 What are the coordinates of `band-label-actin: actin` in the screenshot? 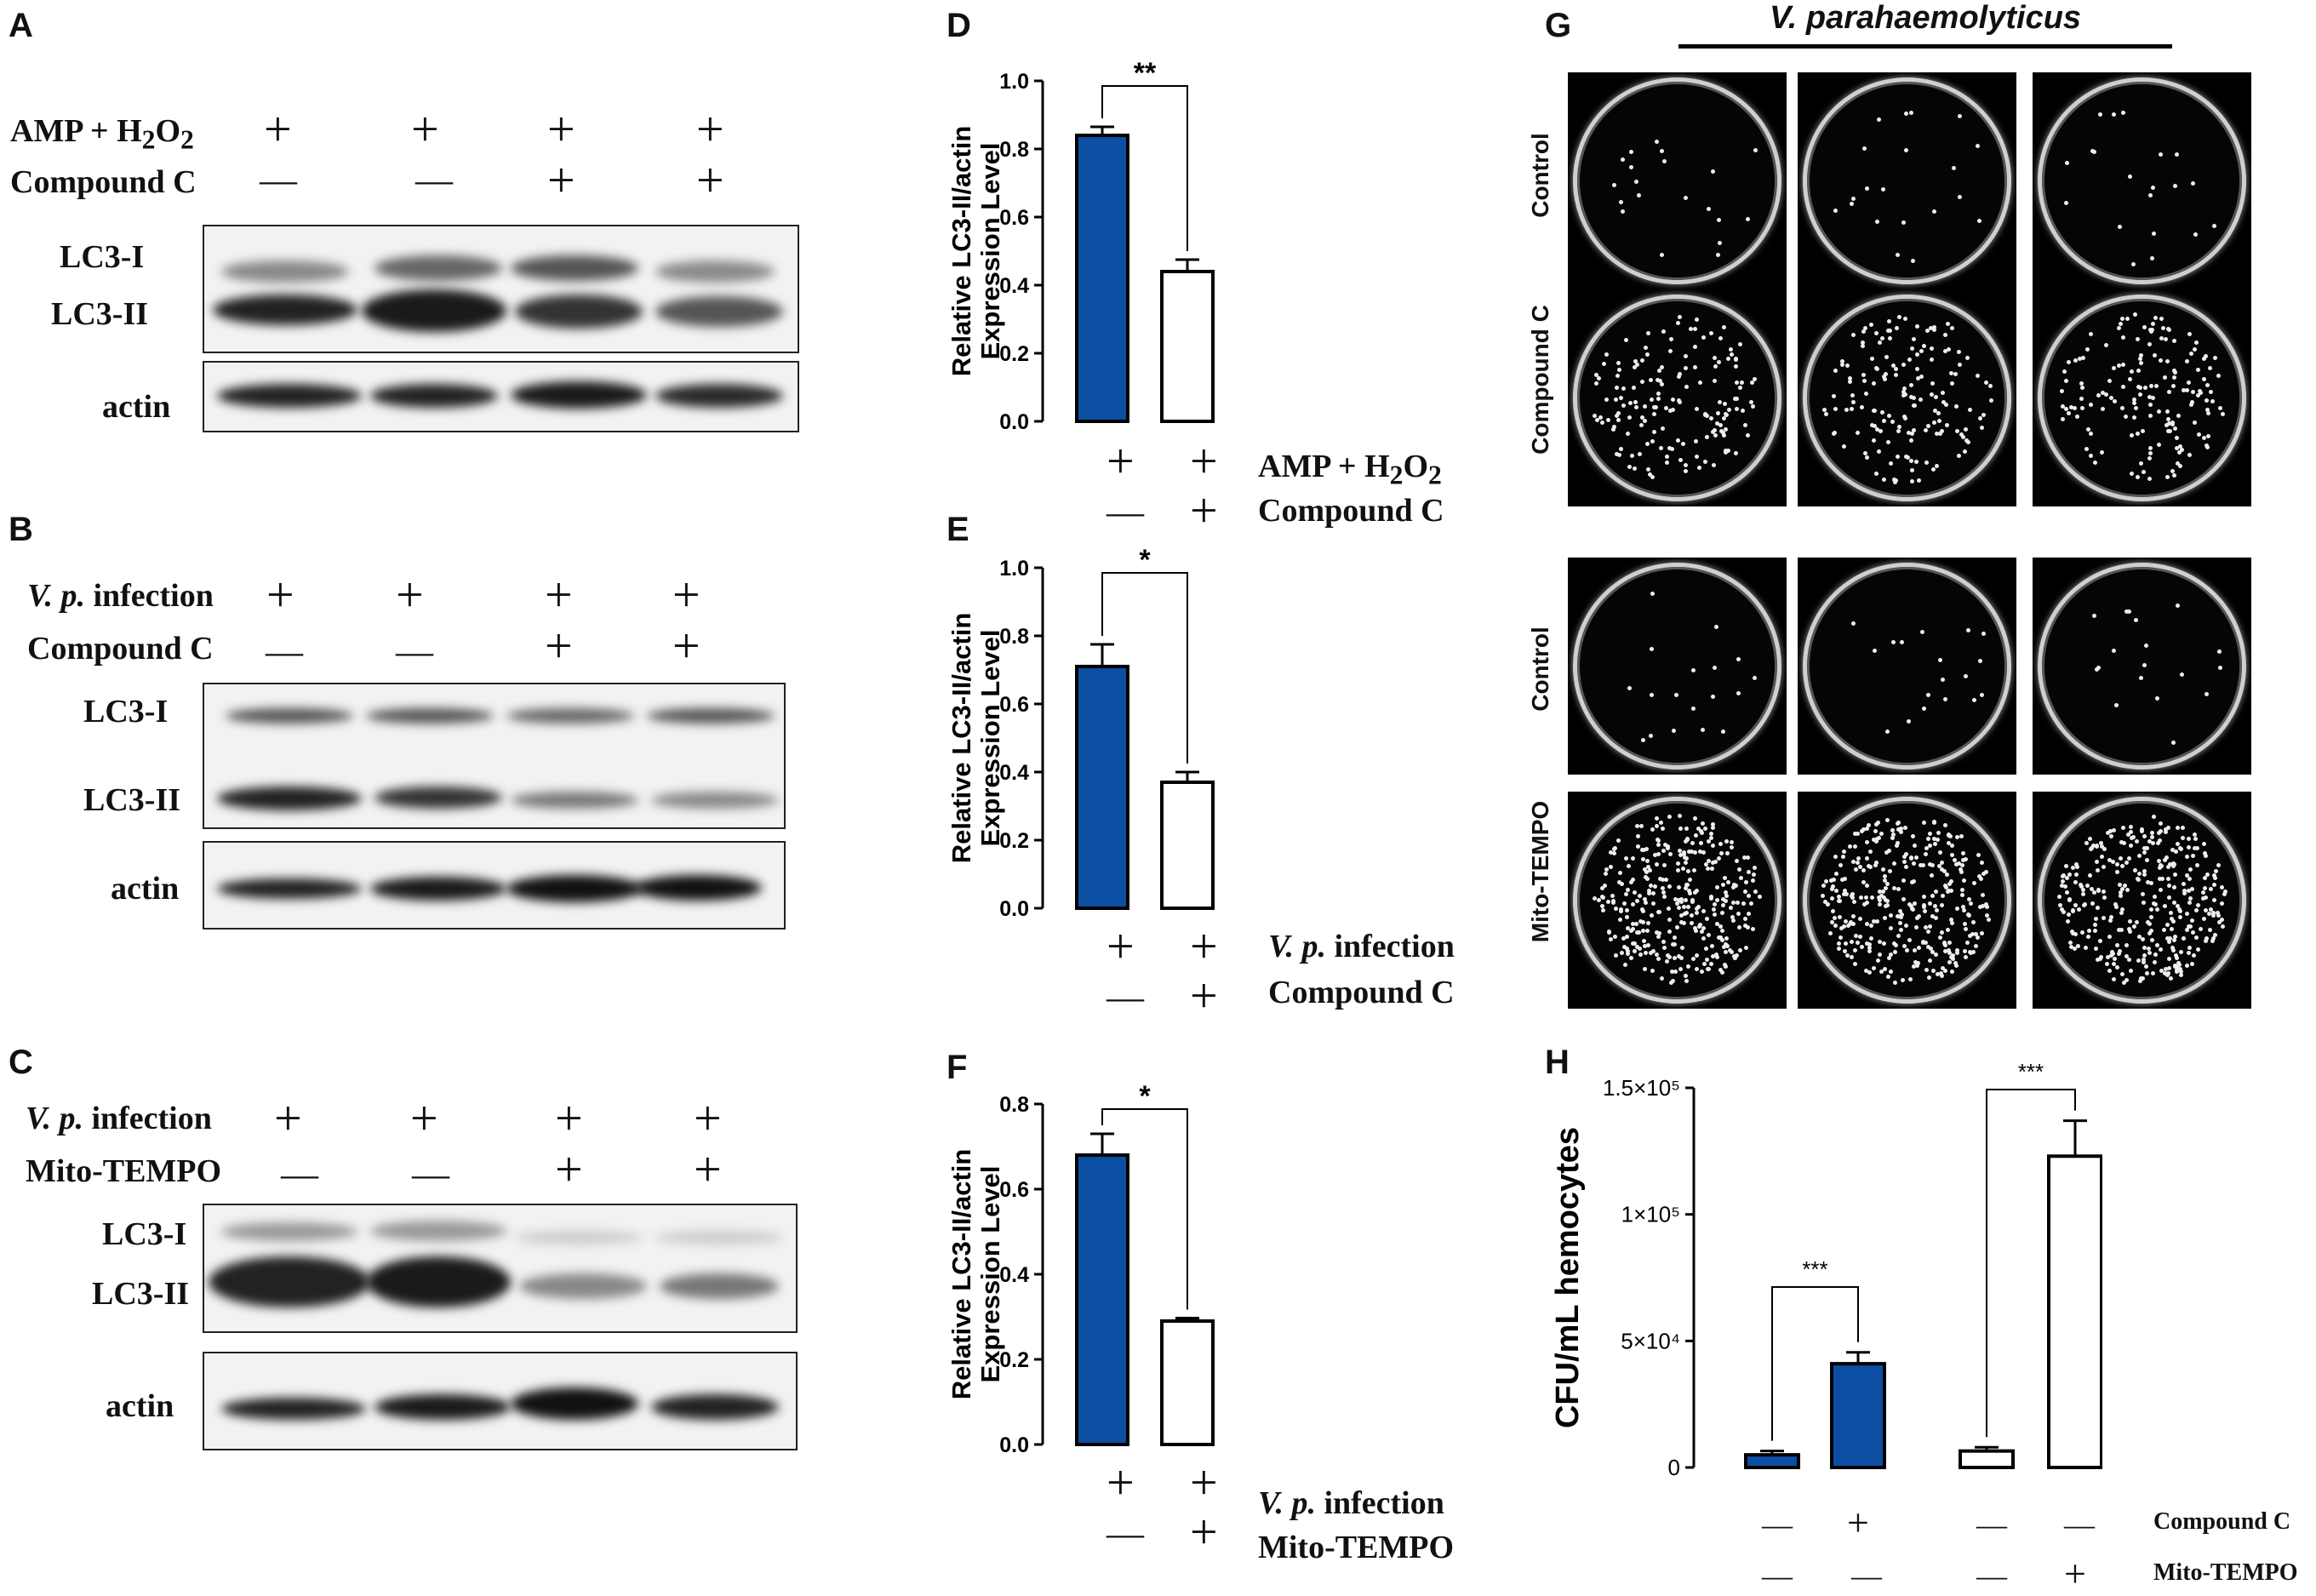 It's located at (145, 889).